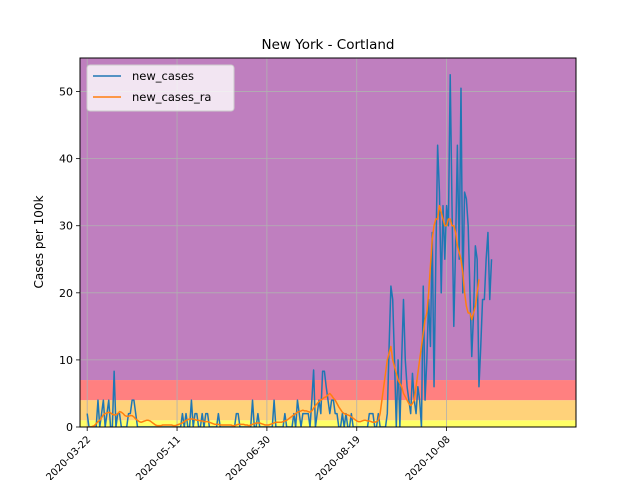 This screenshot has width=640, height=480. I want to click on x-tick-label: 2020-10-08, so click(428, 457).